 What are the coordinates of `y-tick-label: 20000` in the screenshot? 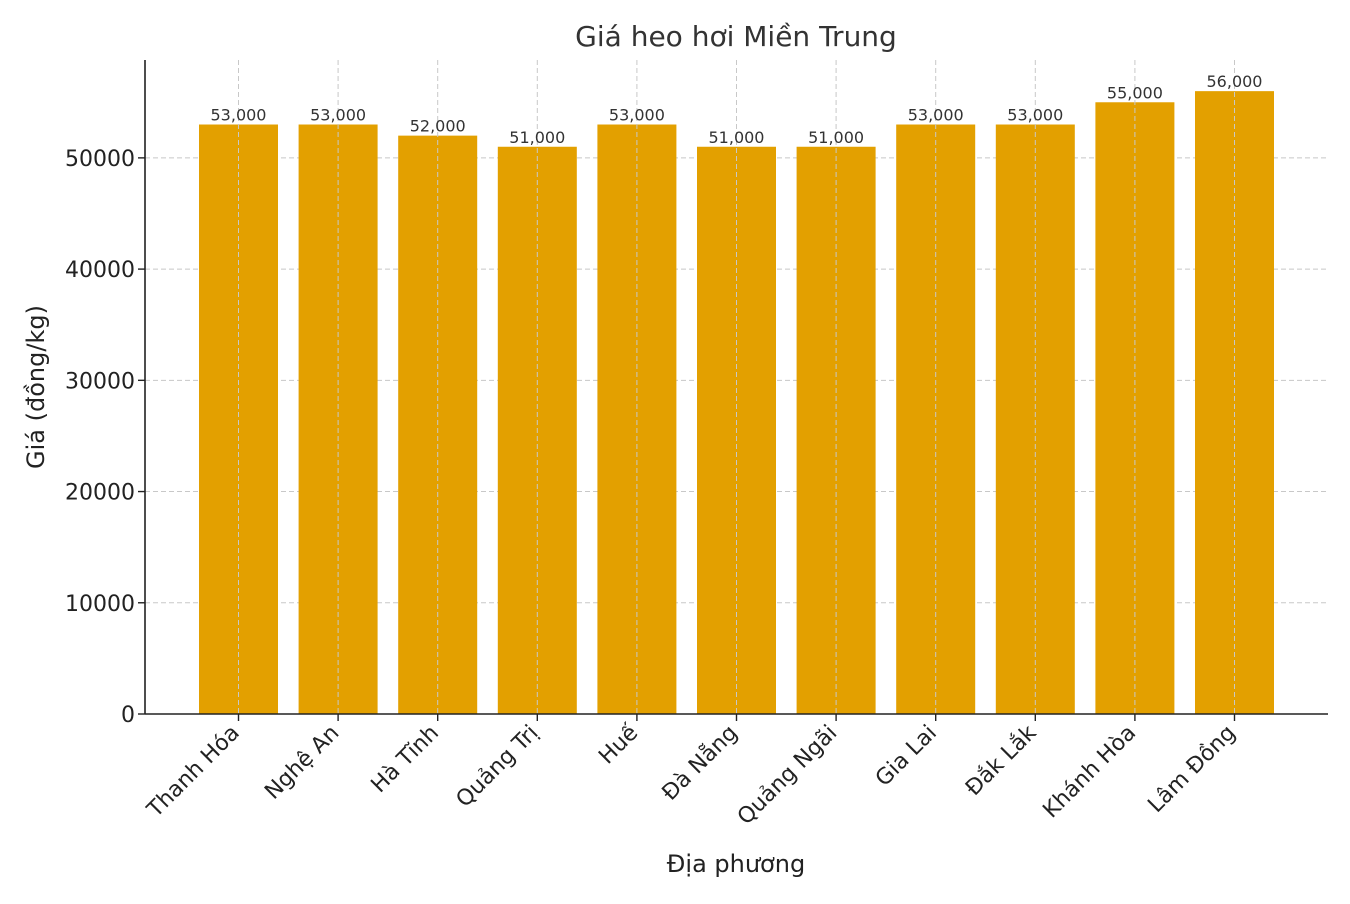 It's located at (100, 493).